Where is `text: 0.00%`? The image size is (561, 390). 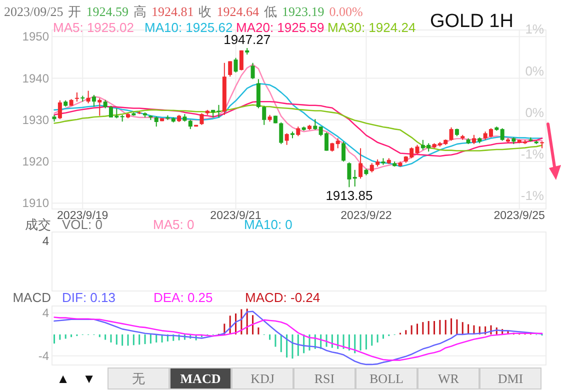
text: 0.00% is located at coordinates (346, 11).